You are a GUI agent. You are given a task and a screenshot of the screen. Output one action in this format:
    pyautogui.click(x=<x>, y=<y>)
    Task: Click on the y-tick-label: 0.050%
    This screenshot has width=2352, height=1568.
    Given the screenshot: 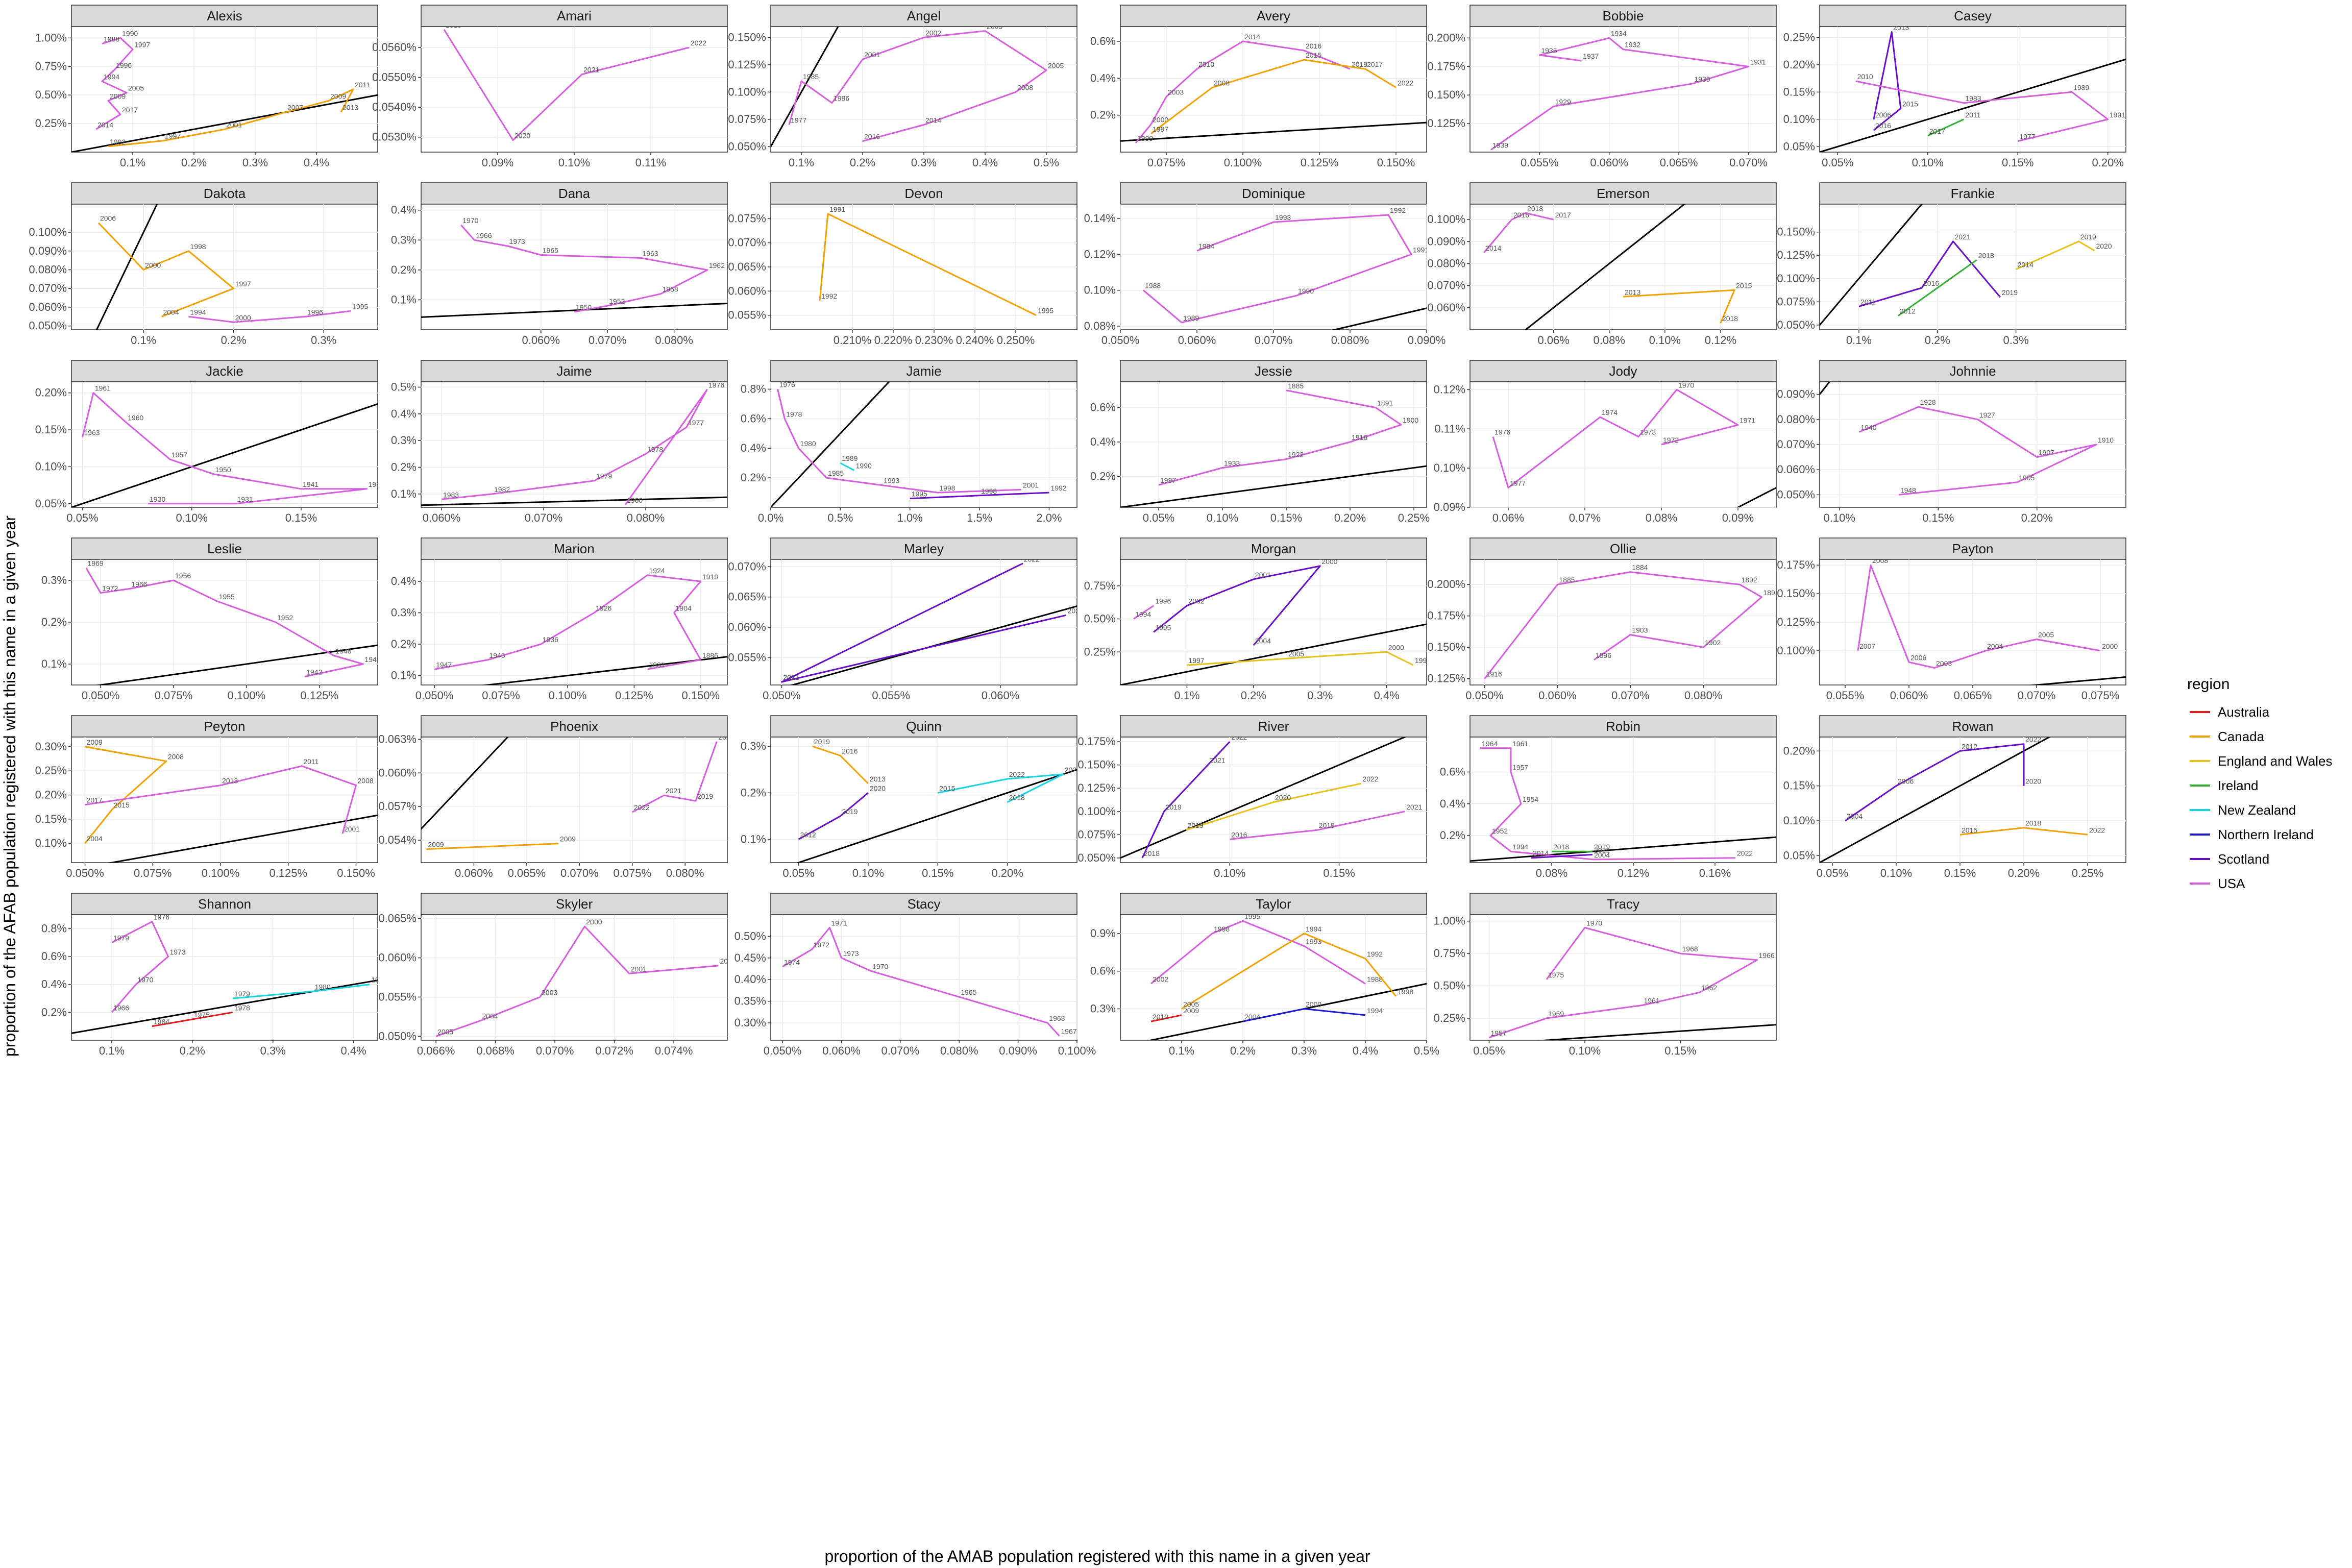 What is the action you would take?
    pyautogui.click(x=48, y=326)
    